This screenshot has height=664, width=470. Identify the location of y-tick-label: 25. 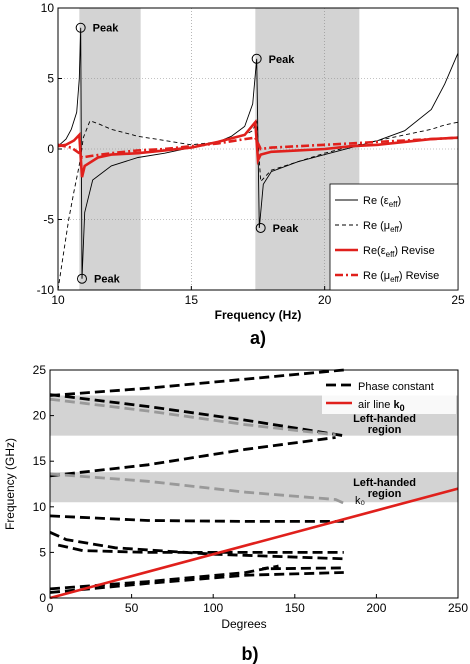
(40, 370).